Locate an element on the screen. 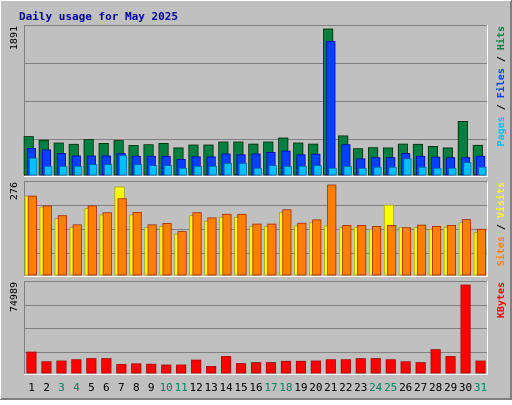  legend-entry-files: Files is located at coordinates (501, 83).